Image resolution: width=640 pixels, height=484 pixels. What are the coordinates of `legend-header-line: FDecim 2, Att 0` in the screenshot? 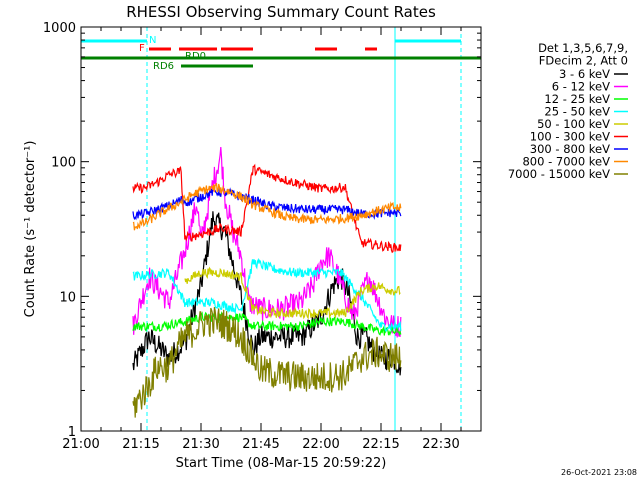 It's located at (583, 61).